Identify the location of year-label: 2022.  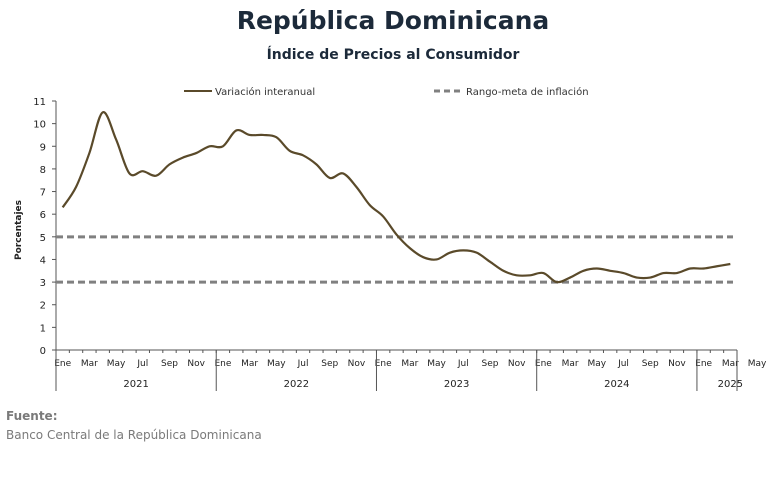
(296, 384).